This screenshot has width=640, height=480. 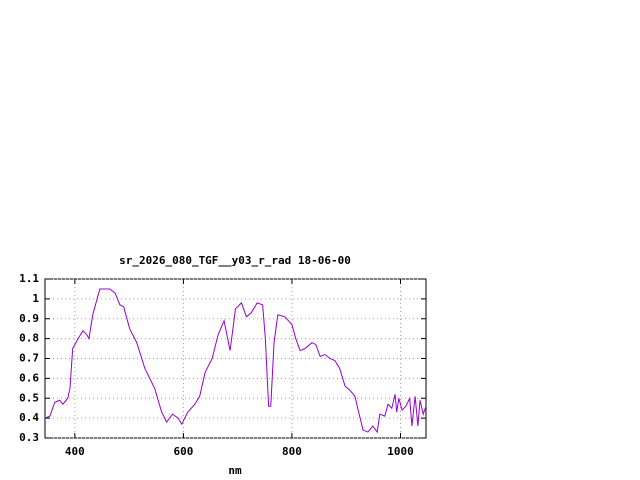 What do you see at coordinates (75, 451) in the screenshot?
I see `x-tick-label: 400` at bounding box center [75, 451].